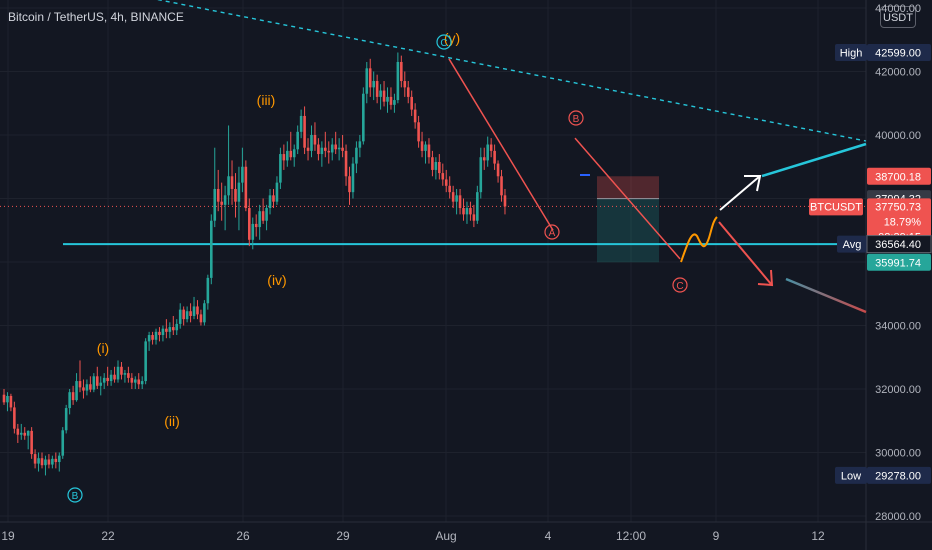 This screenshot has height=550, width=932. What do you see at coordinates (898, 136) in the screenshot?
I see `y-tick-label: 40000.00` at bounding box center [898, 136].